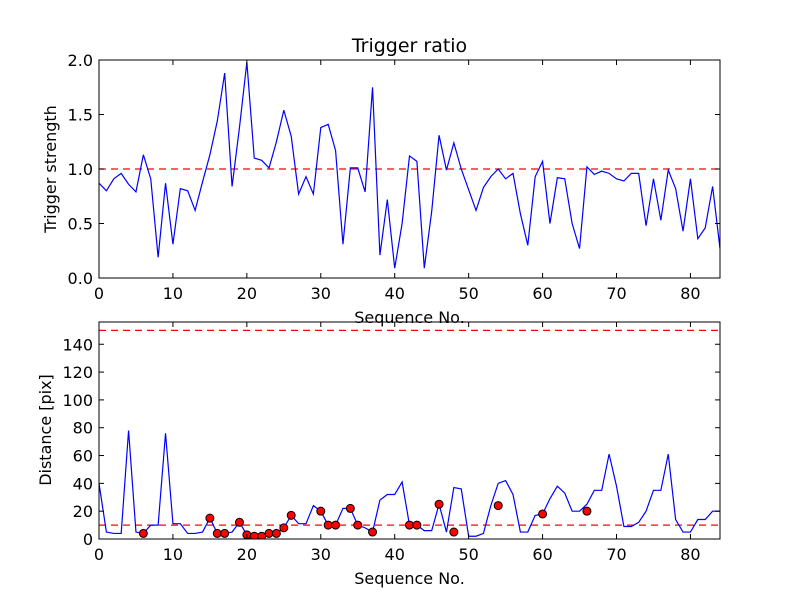 The width and height of the screenshot is (800, 600). I want to click on y-tick-label: 0.5, so click(80, 224).